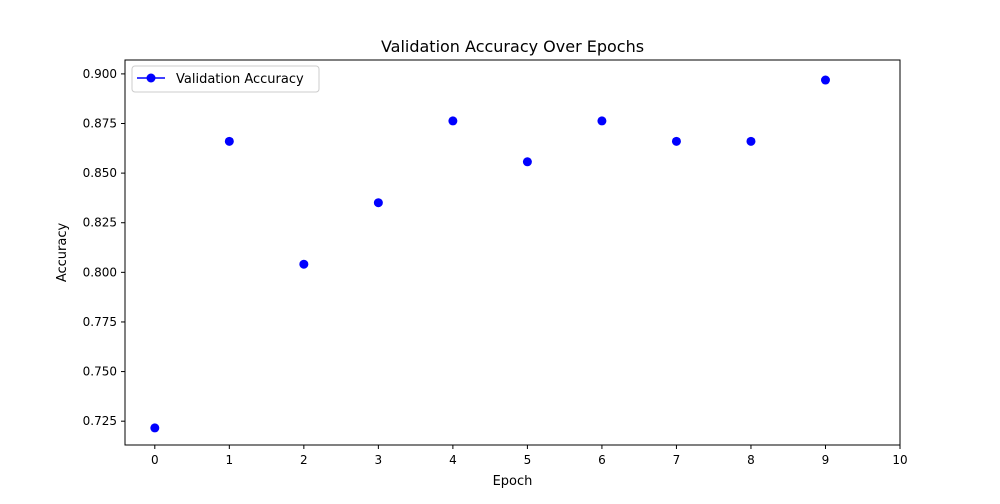 Image resolution: width=1000 pixels, height=504 pixels. Describe the element at coordinates (512, 46) in the screenshot. I see `chart-title: Validation Accuracy Over Epochs` at that location.